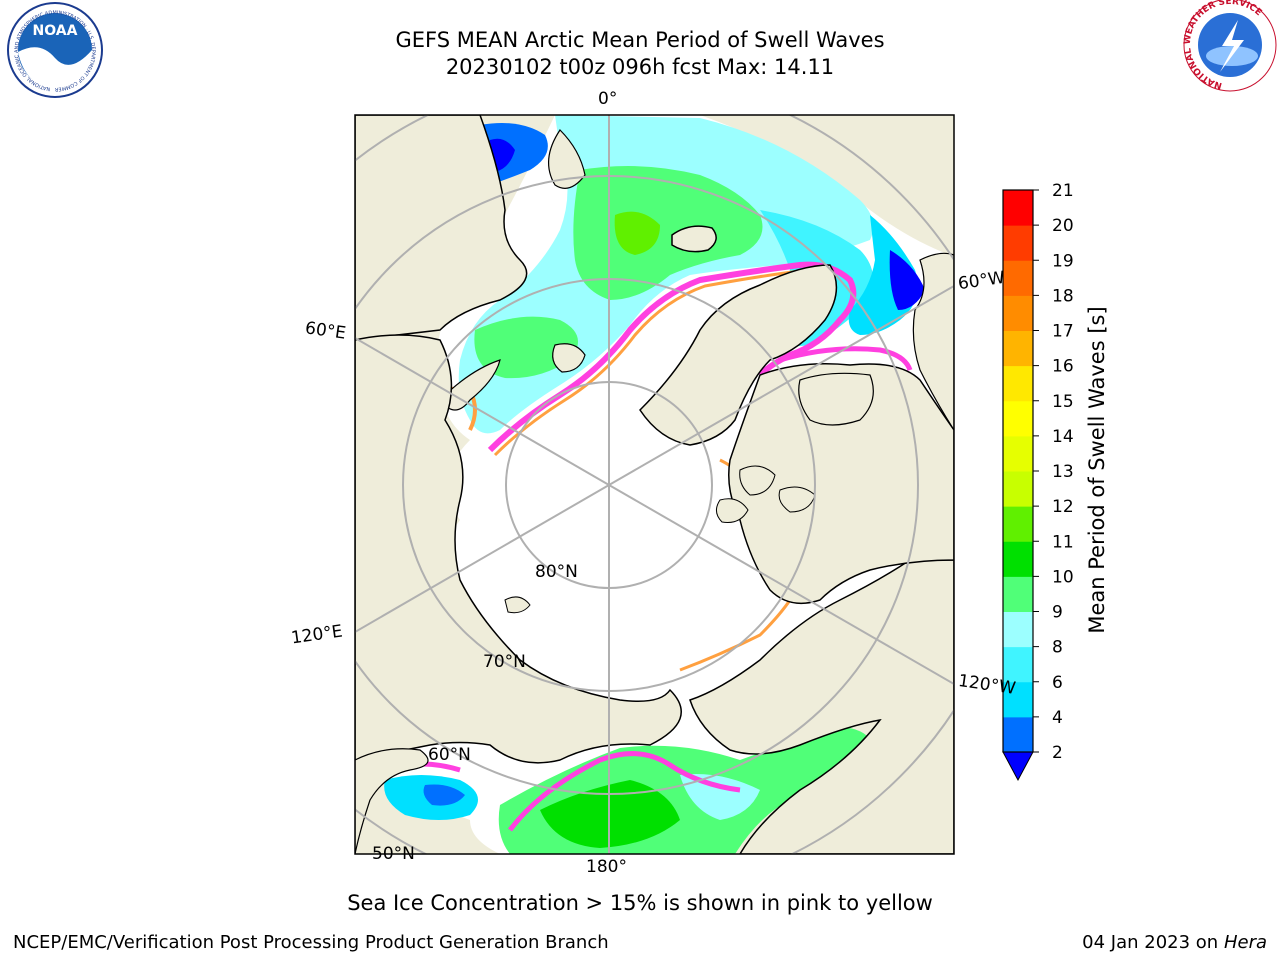  Describe the element at coordinates (1063, 402) in the screenshot. I see `colorbar-tick-label: 15` at that location.